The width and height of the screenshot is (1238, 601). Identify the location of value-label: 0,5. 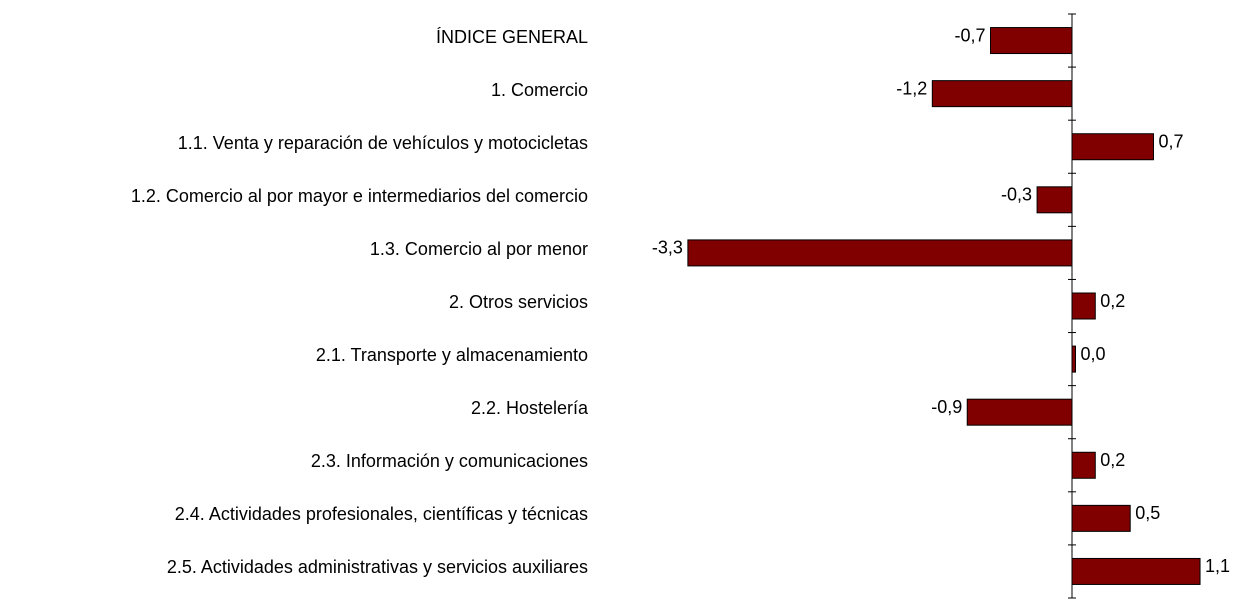
(1147, 513).